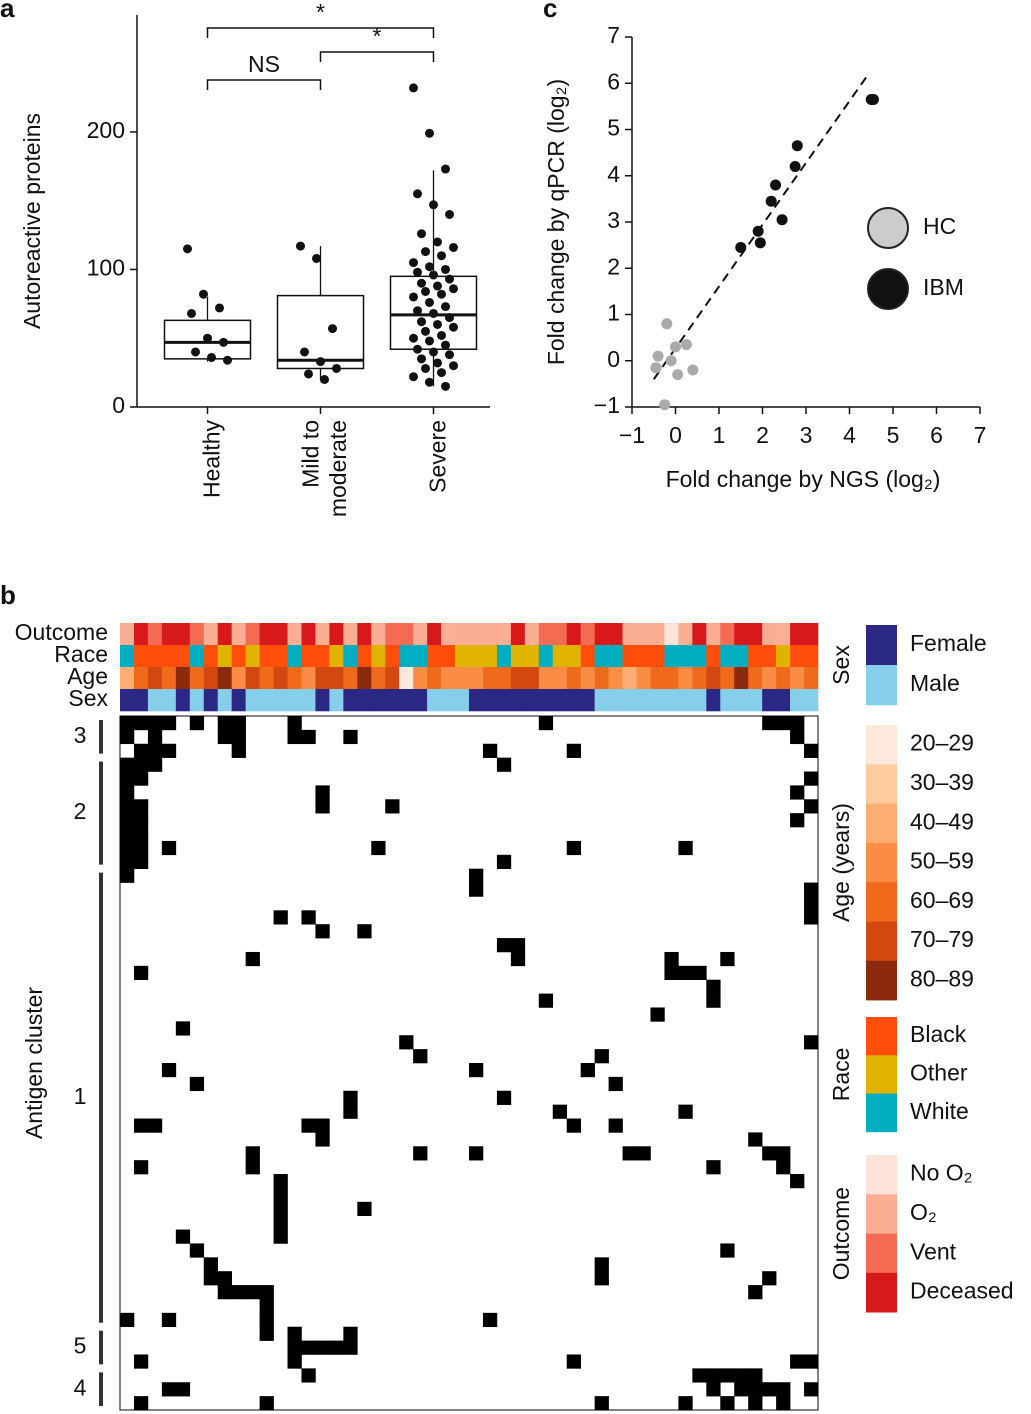  I want to click on panel-label: a, so click(7, 11).